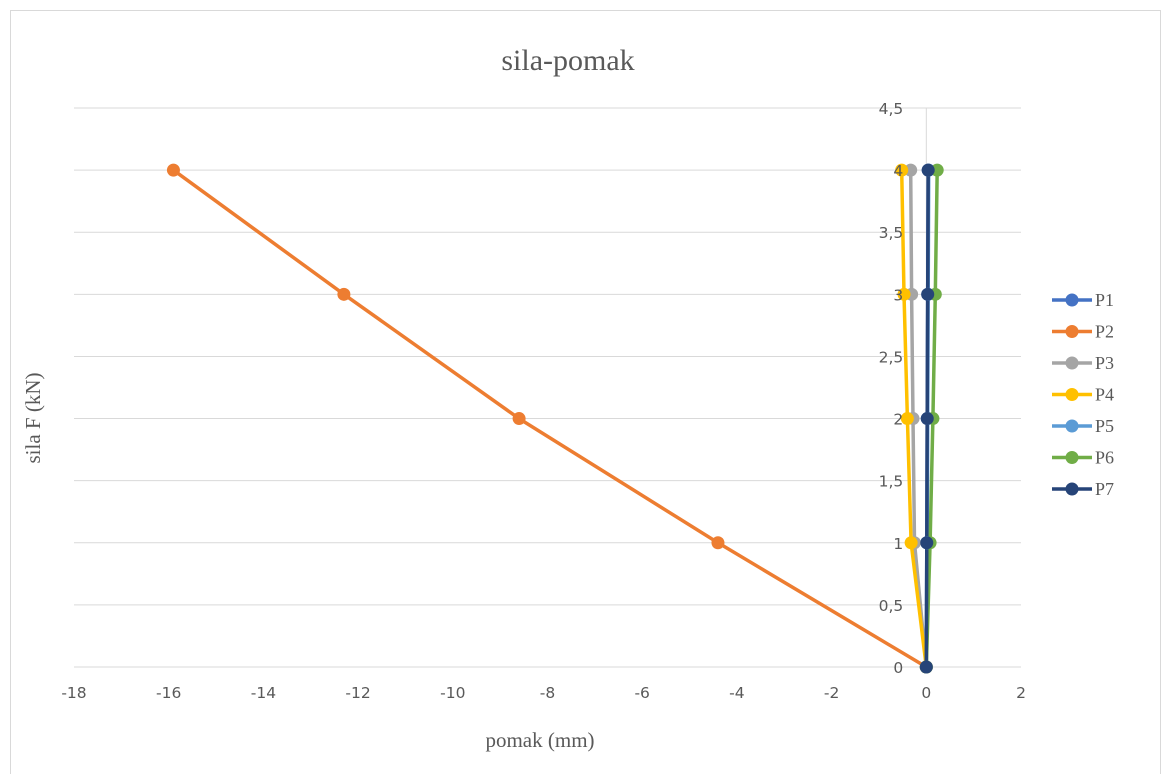  I want to click on y-tick-label: 4, so click(898, 171).